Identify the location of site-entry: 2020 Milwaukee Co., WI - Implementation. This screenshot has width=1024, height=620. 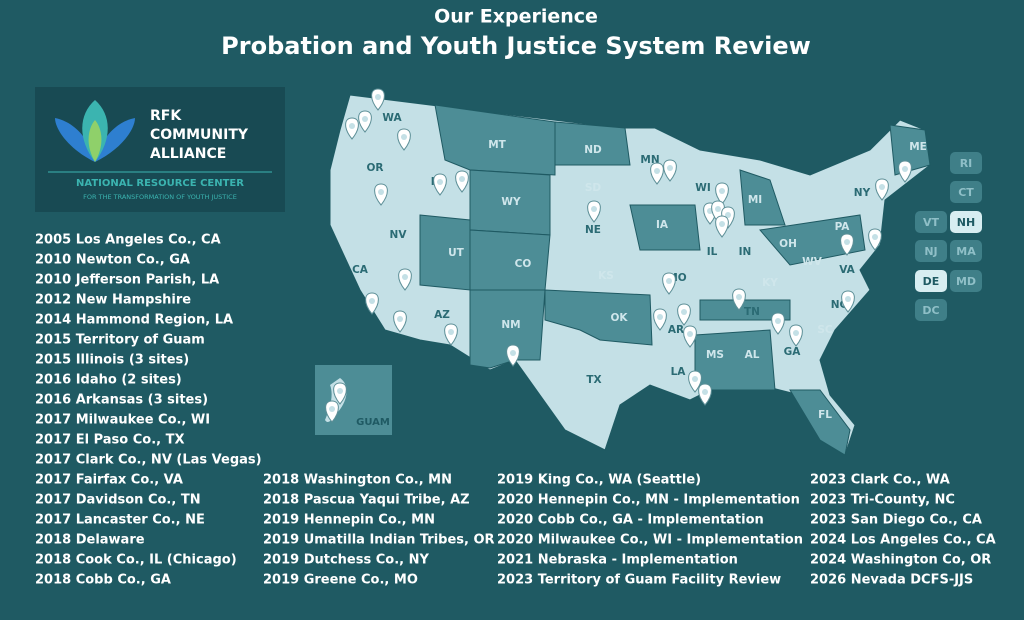
(650, 540).